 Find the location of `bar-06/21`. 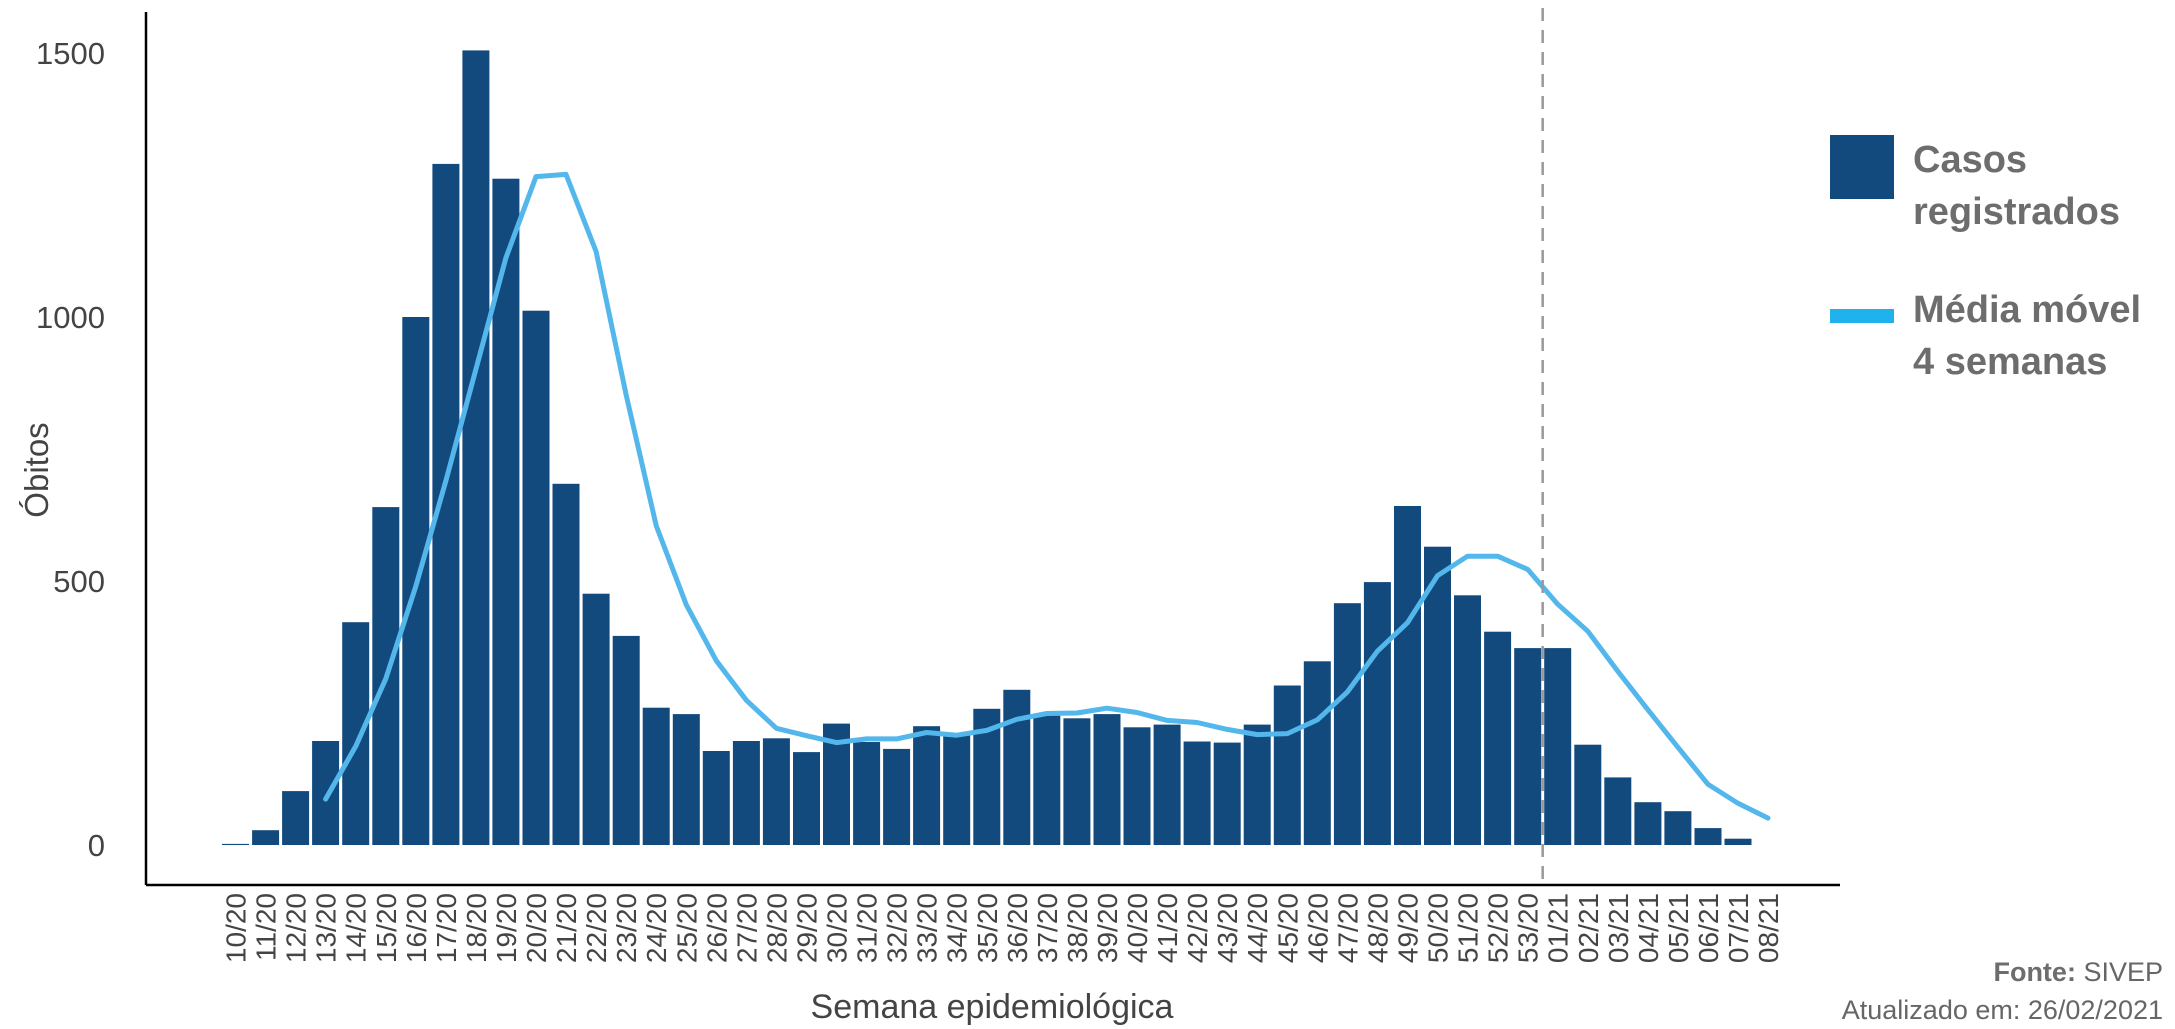

bar-06/21 is located at coordinates (1708, 836).